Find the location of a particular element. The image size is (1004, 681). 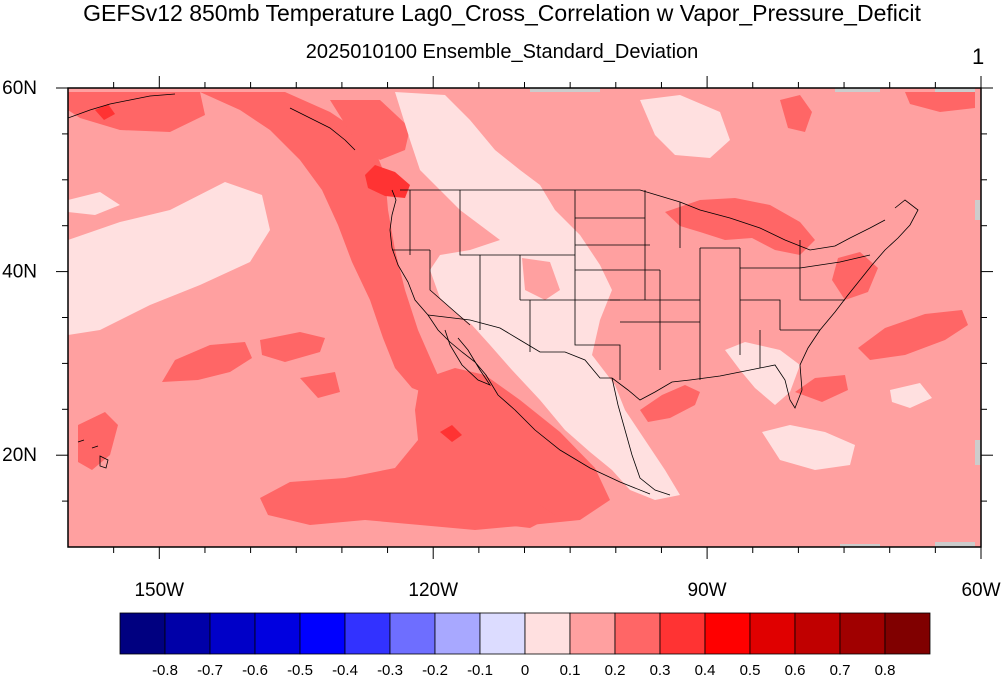

contour-atlantic-east is located at coordinates (913, 335).